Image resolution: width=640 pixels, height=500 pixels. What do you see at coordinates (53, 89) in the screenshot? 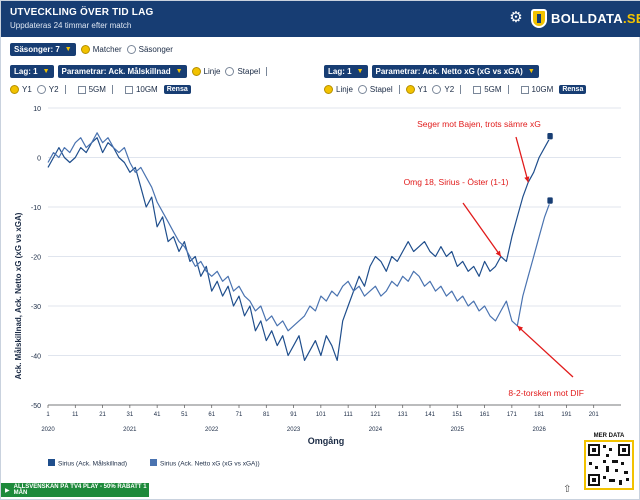
I see `left-y2-label: Y2` at bounding box center [53, 89].